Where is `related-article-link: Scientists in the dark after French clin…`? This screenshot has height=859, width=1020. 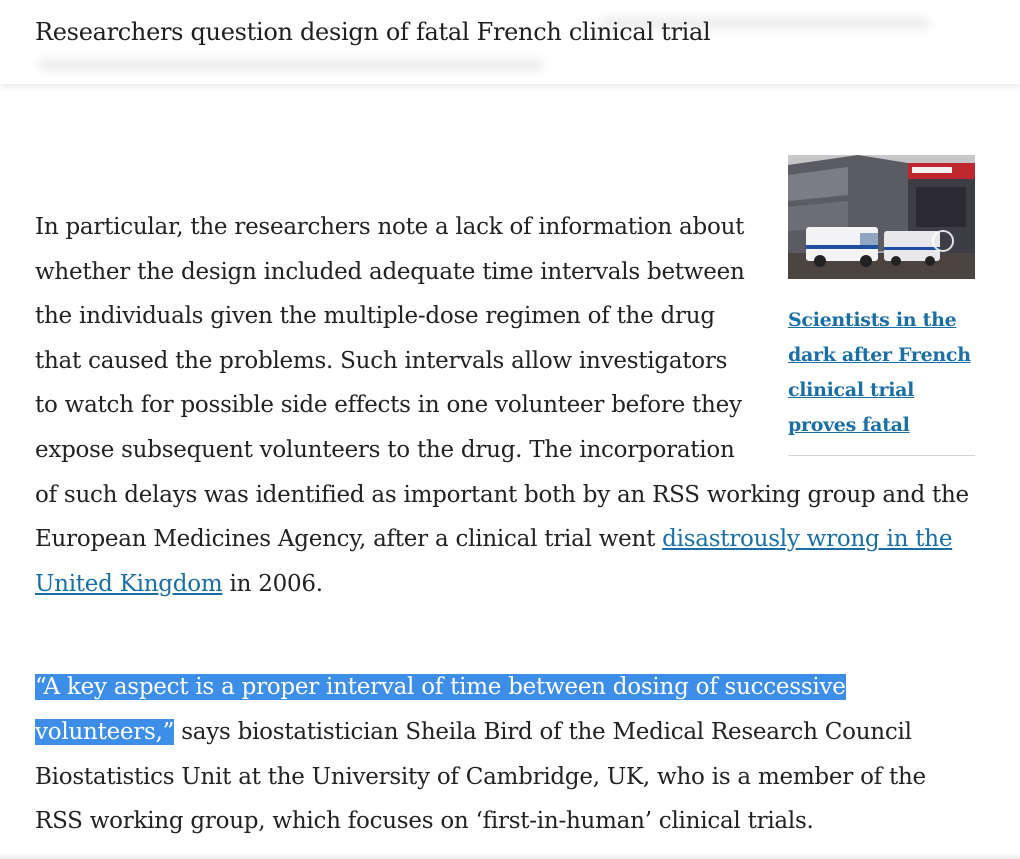 related-article-link: Scientists in the dark after French clin… is located at coordinates (879, 372).